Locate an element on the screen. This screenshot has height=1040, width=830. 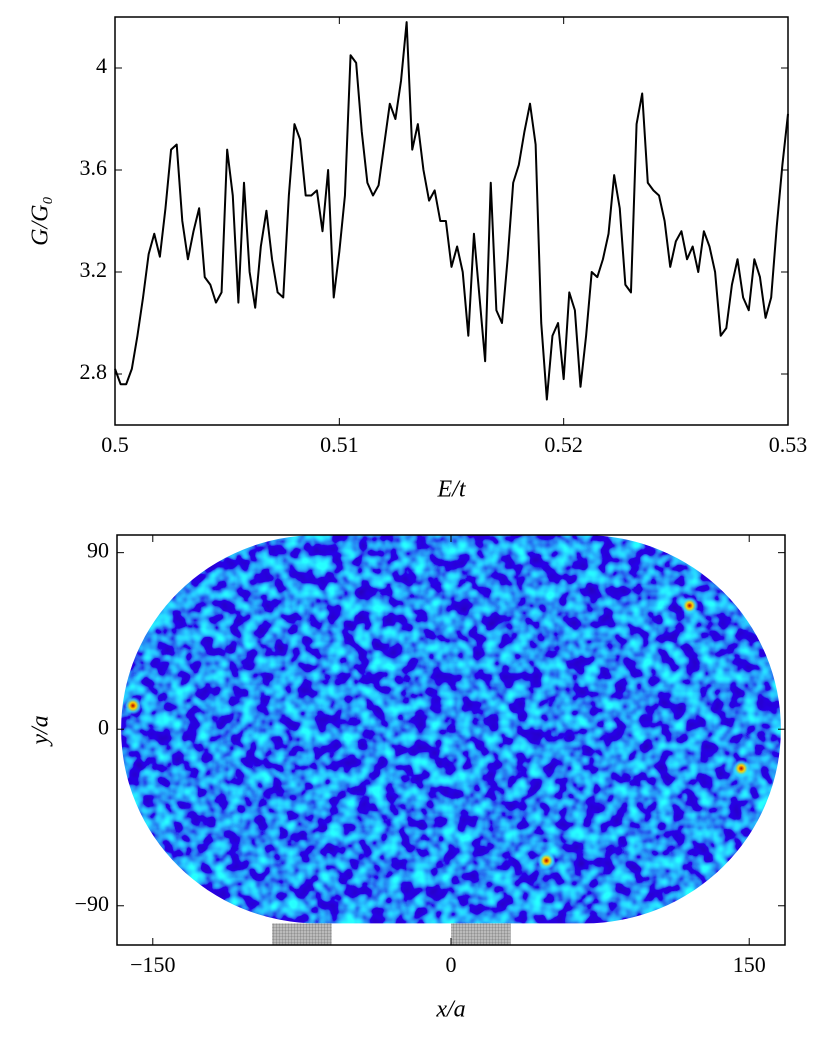
x-tick-label: 0.53 is located at coordinates (788, 444).